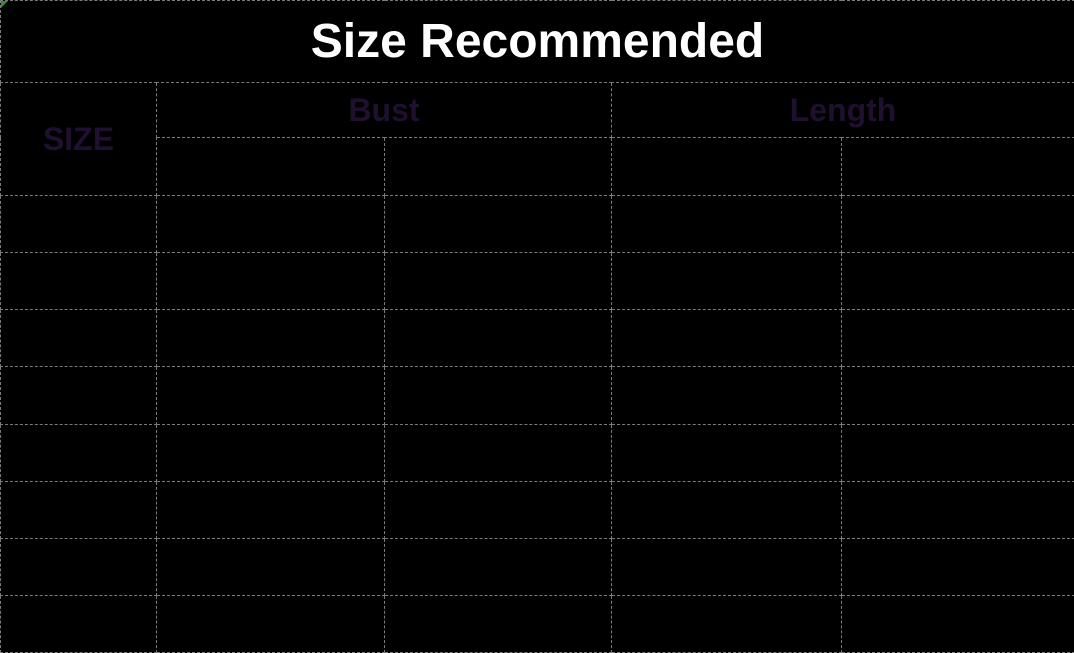 Image resolution: width=1074 pixels, height=653 pixels. I want to click on sub-header-row, so click(537, 166).